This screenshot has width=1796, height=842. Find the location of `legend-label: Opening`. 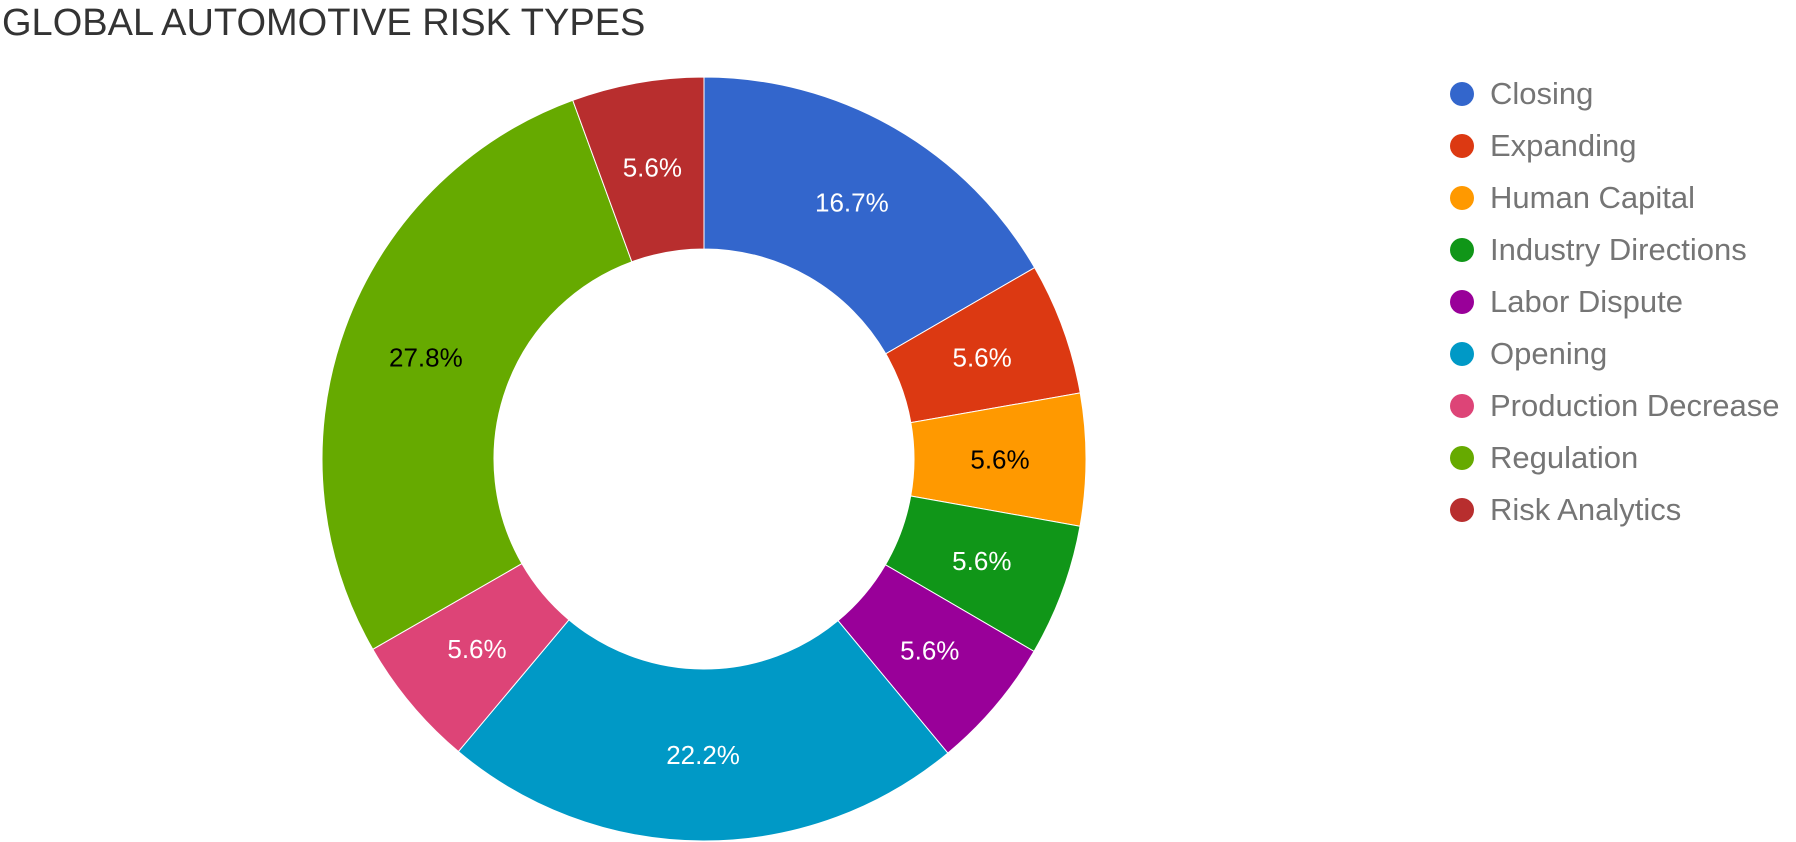

legend-label: Opening is located at coordinates (1549, 353).